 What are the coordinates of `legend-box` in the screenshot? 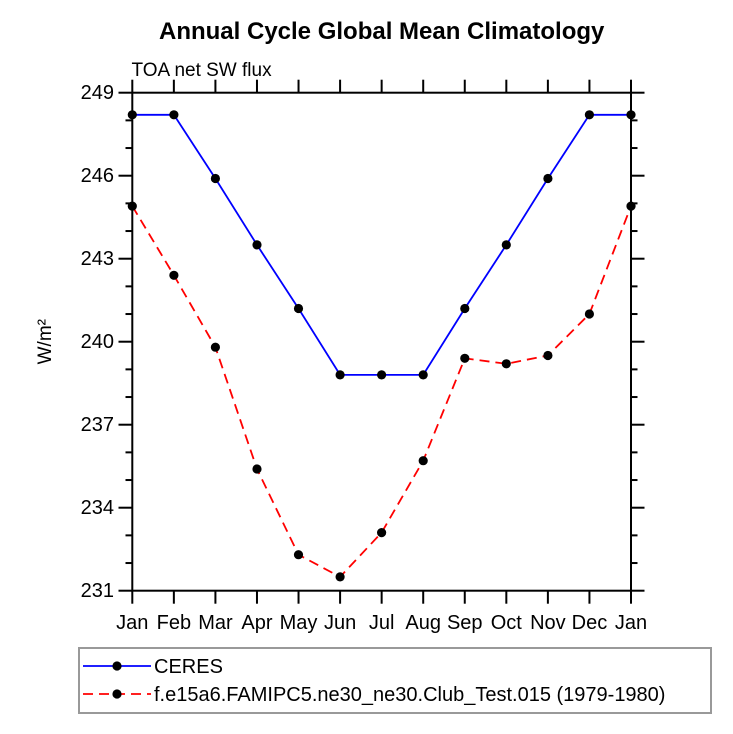 It's located at (395, 680).